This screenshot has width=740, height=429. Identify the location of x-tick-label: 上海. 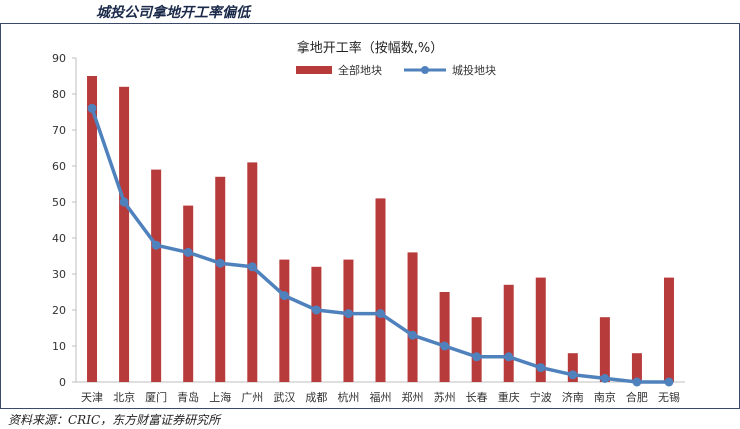
(220, 397).